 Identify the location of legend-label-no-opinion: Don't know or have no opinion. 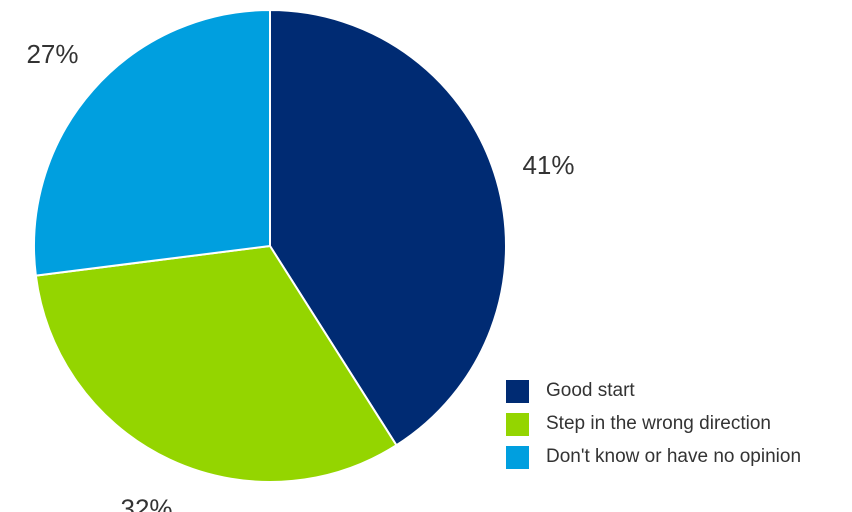
(674, 456).